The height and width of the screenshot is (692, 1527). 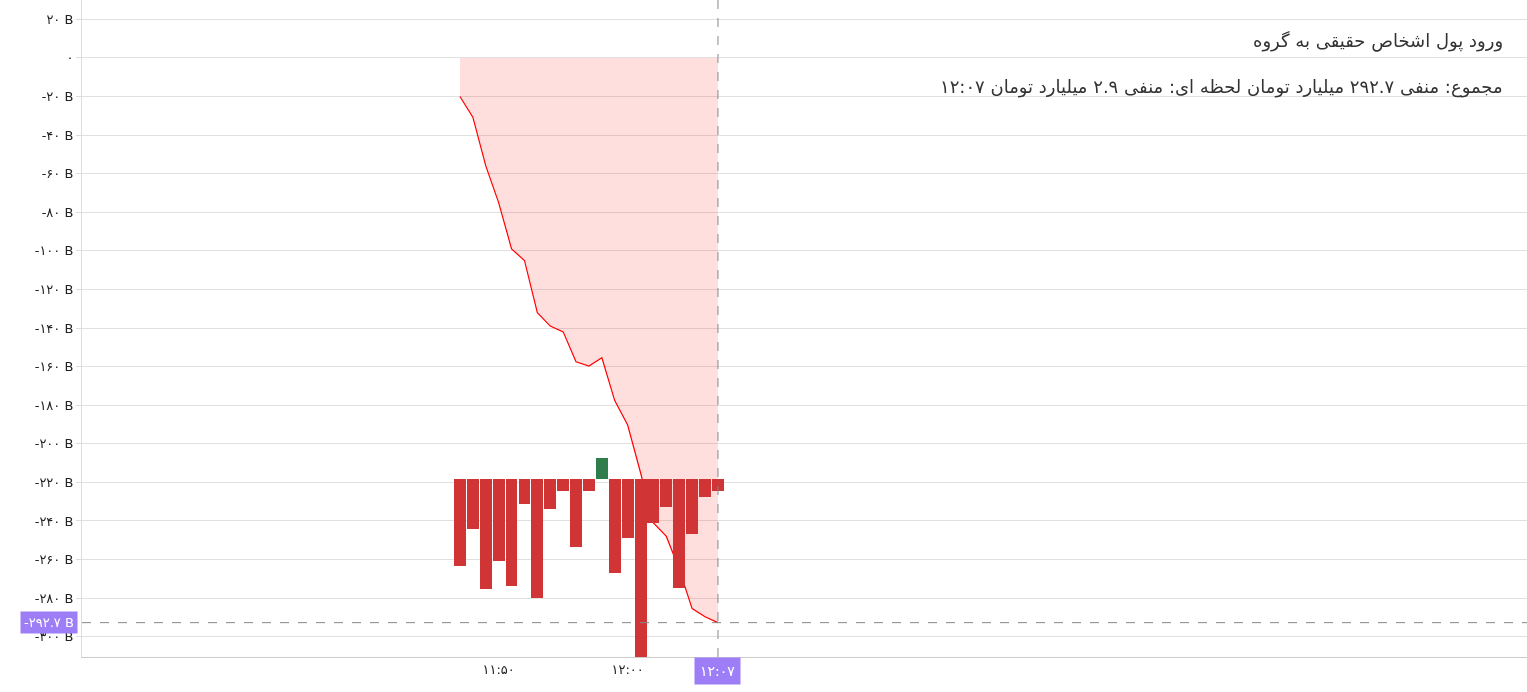 What do you see at coordinates (54, 328) in the screenshot?
I see `y-tick-label: -۱۴۰ B` at bounding box center [54, 328].